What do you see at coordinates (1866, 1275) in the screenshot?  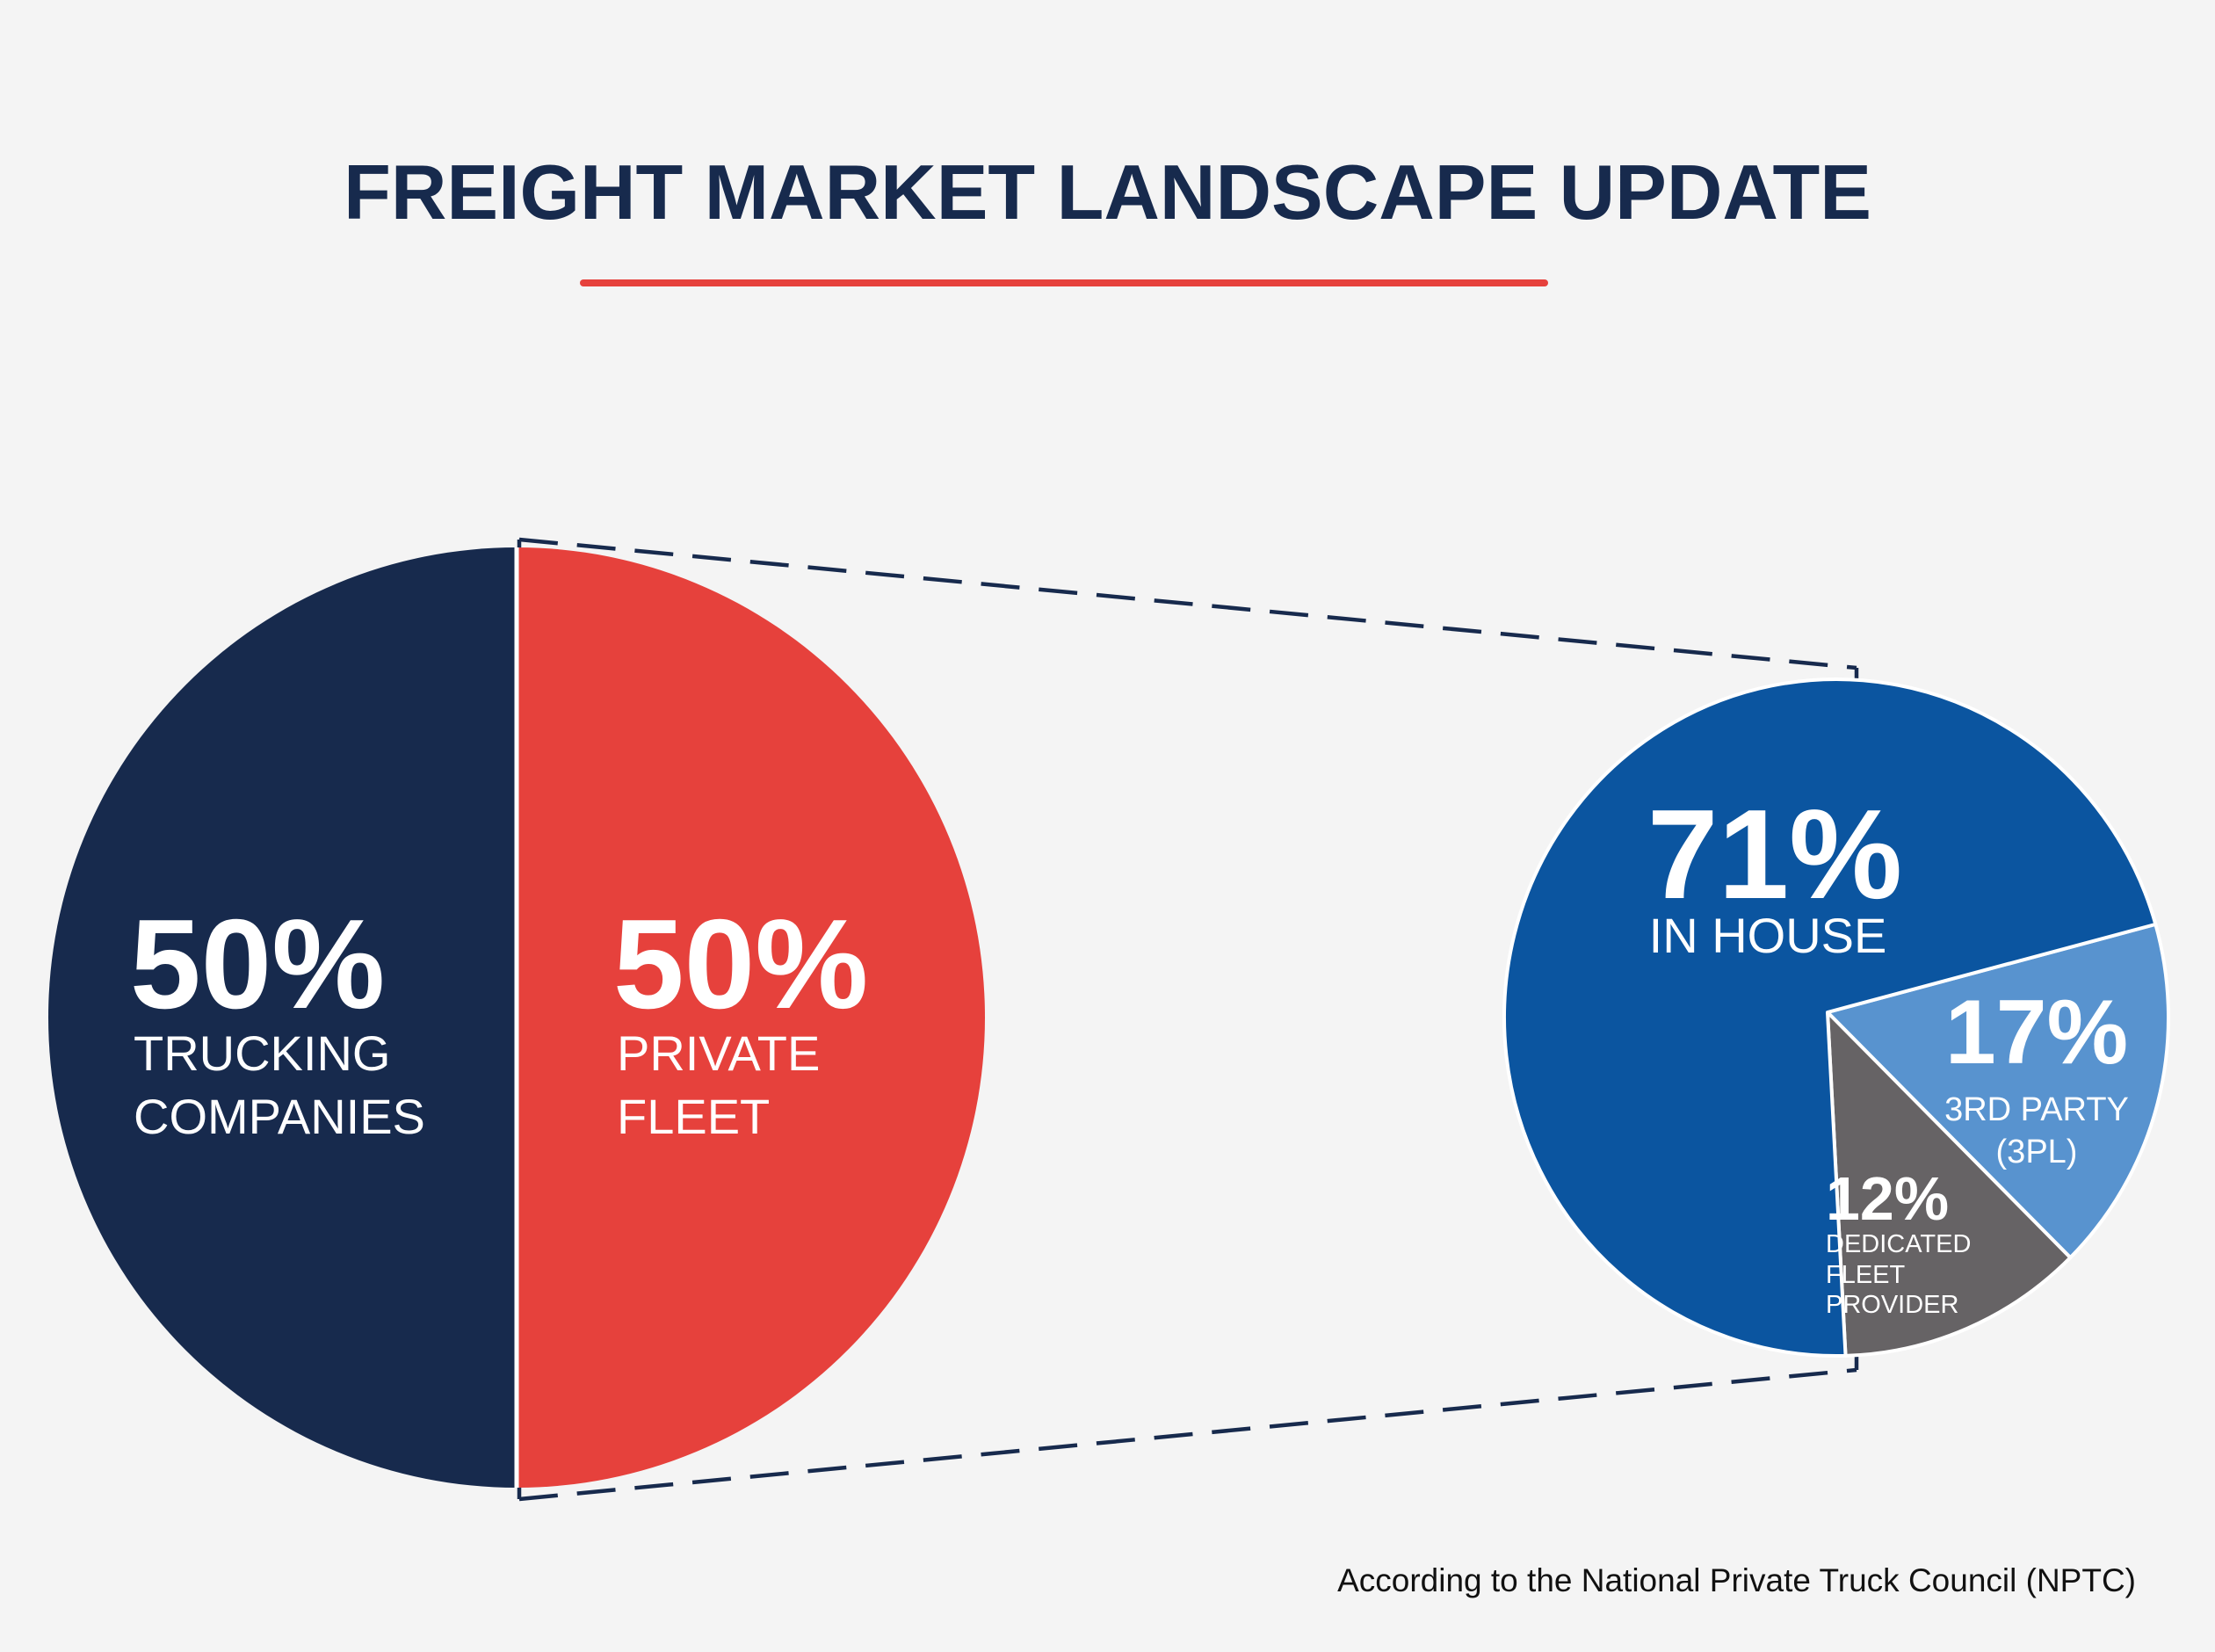 I see `pie2-slice-2-label-line-1: FLEET` at bounding box center [1866, 1275].